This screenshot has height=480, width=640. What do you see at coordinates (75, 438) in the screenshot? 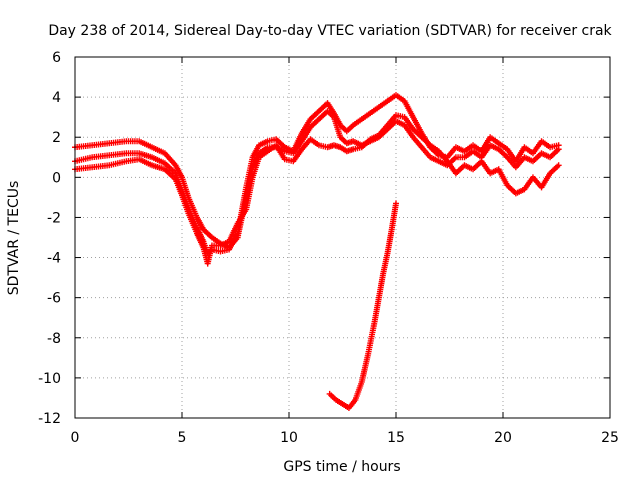
I see `x-tick-label: 0` at bounding box center [75, 438].